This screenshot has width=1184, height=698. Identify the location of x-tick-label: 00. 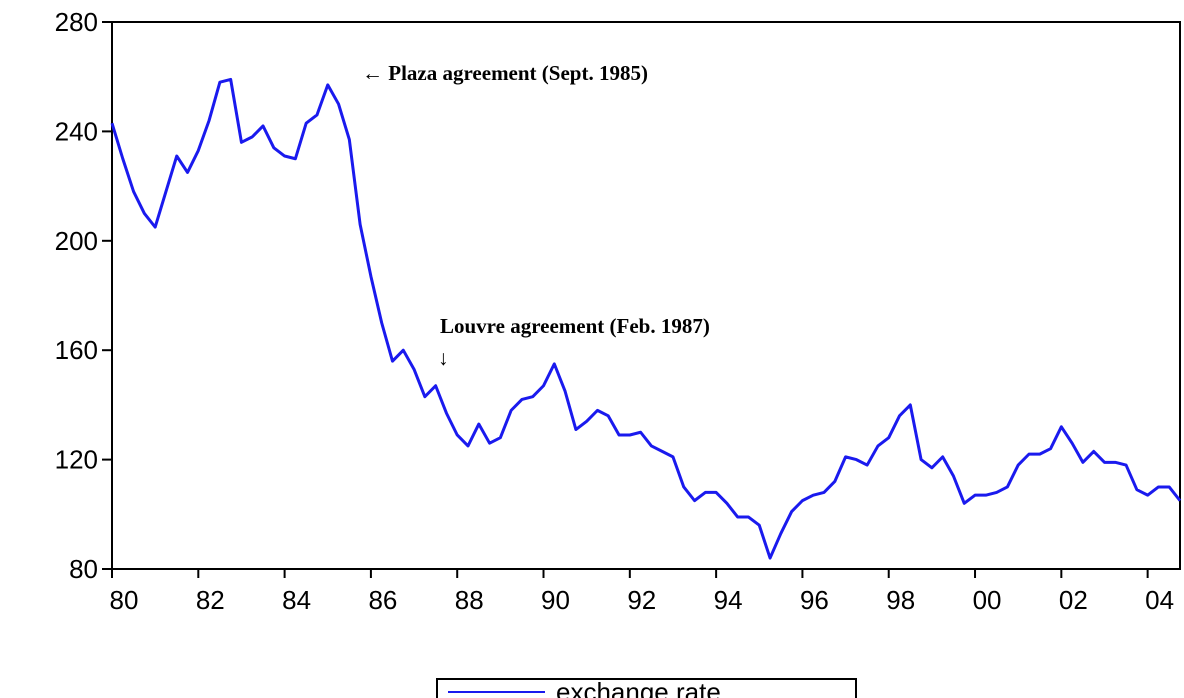
(987, 600).